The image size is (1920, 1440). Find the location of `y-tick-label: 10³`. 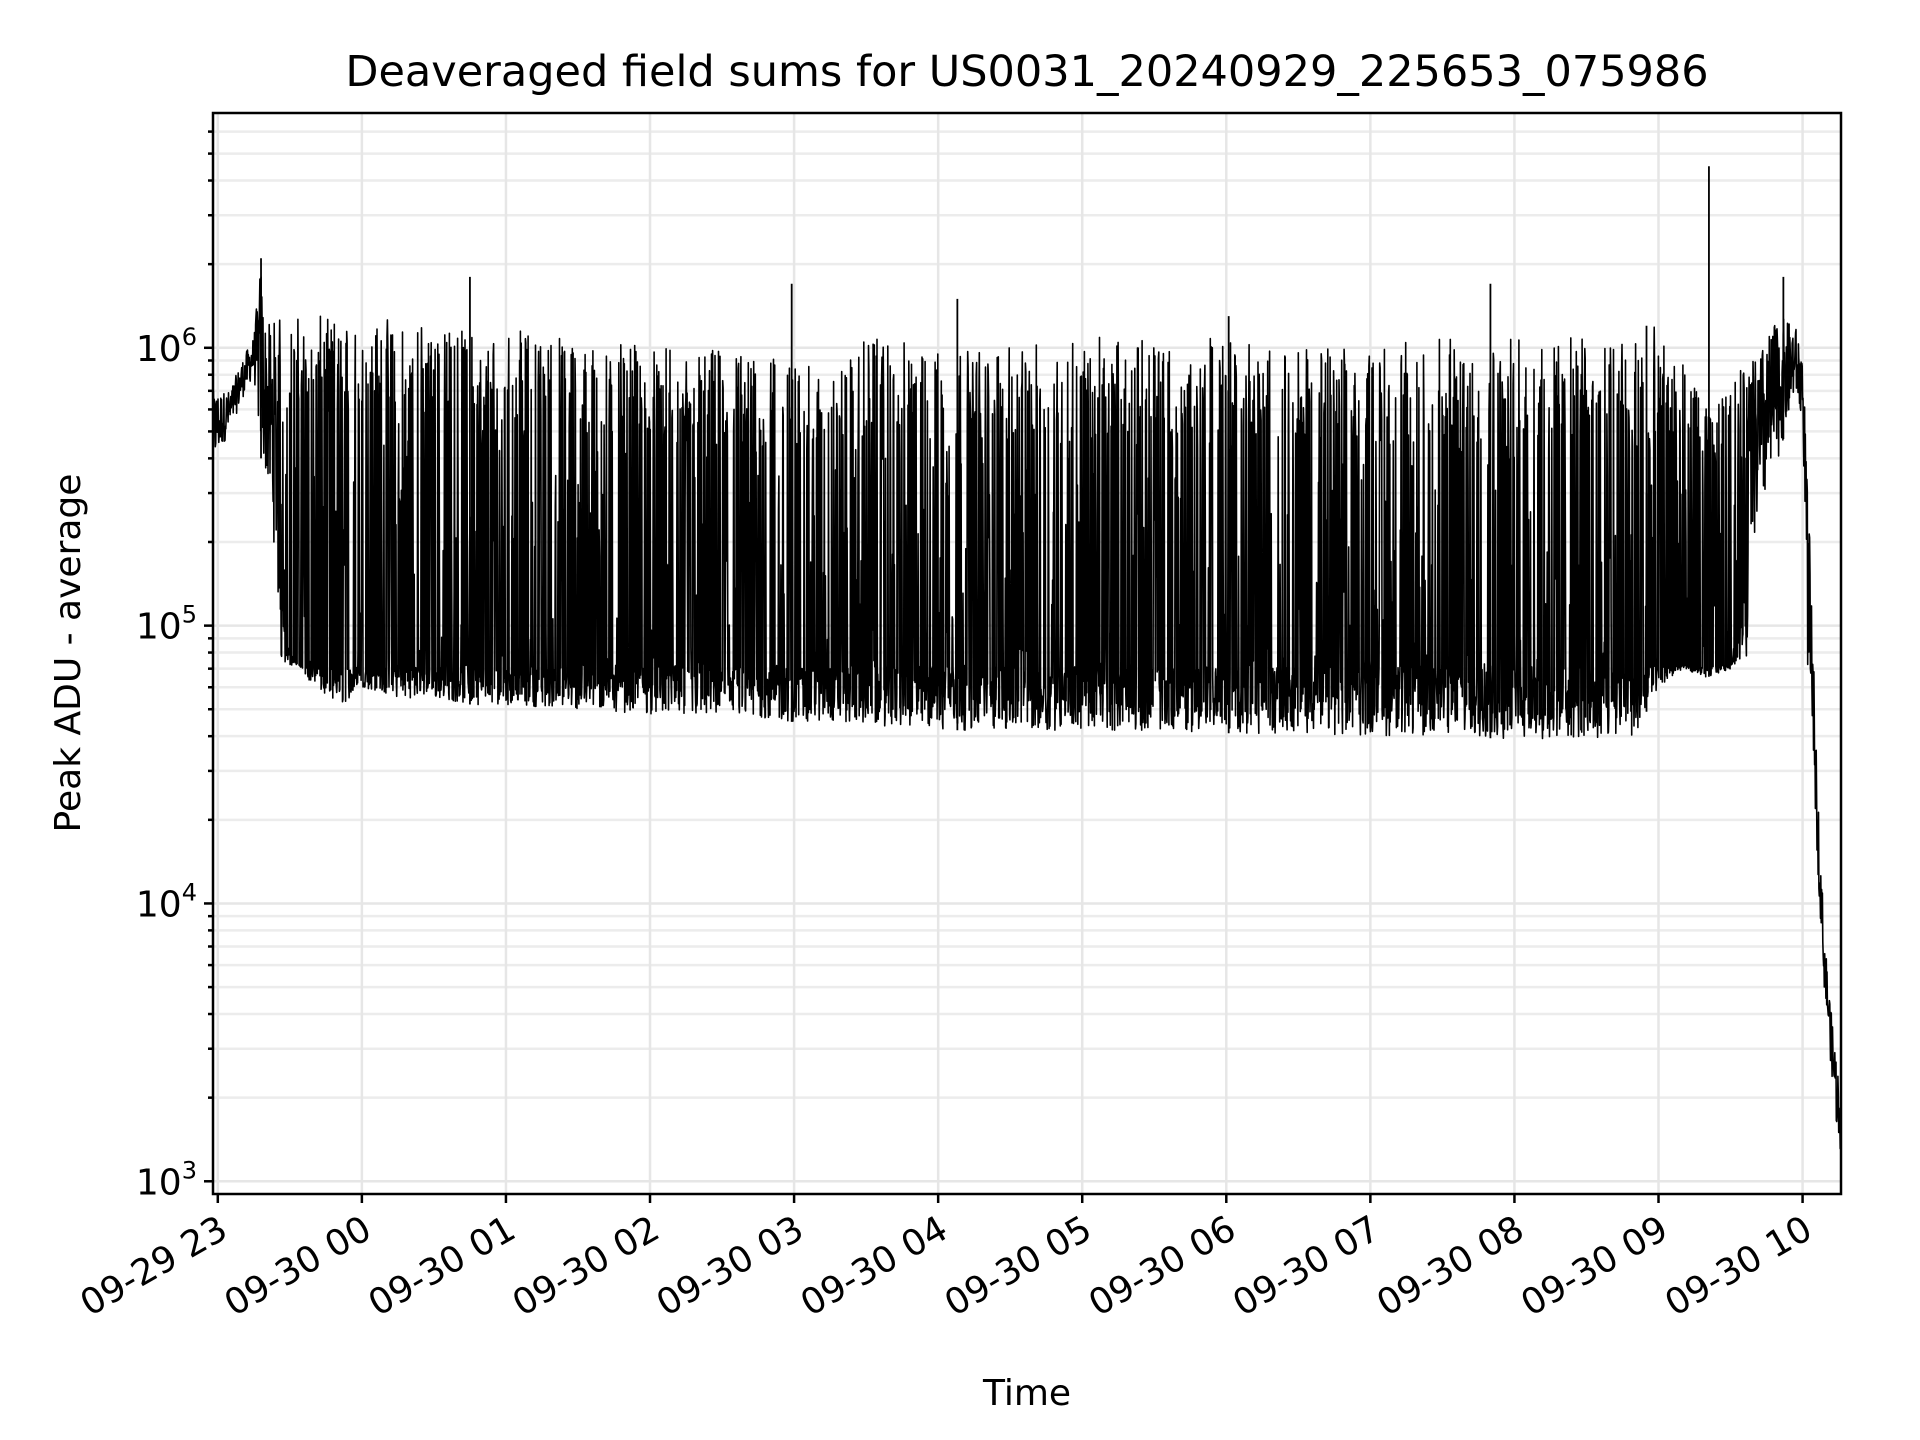

y-tick-label: 10³ is located at coordinates (166, 1179).